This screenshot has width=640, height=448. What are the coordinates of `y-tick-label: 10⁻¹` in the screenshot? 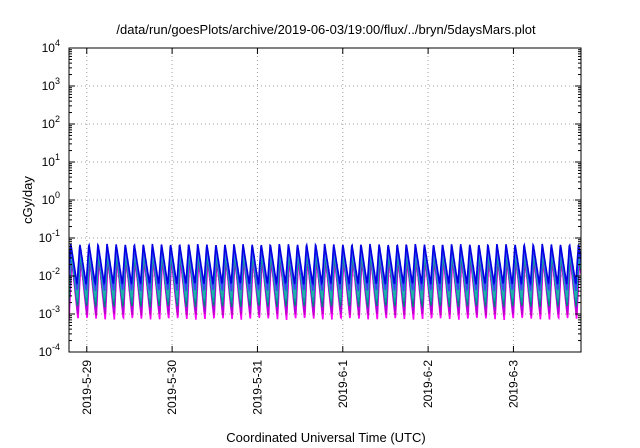 It's located at (49, 236).